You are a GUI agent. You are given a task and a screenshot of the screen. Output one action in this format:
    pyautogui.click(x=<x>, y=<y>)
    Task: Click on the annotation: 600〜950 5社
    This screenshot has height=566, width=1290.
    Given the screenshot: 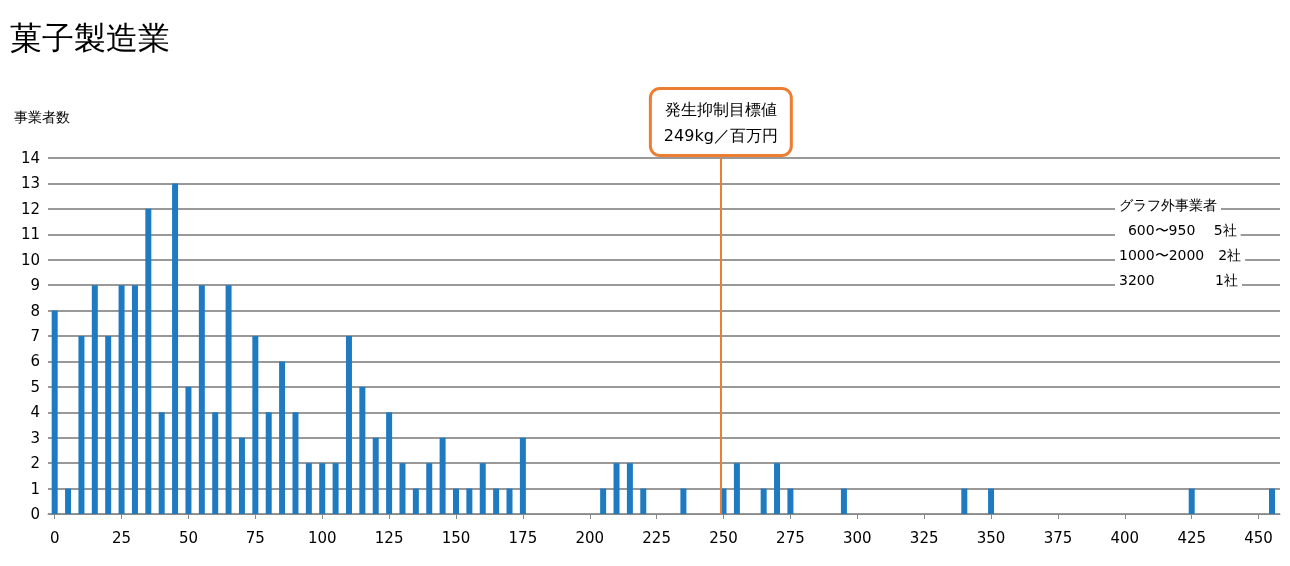 What is the action you would take?
    pyautogui.click(x=1178, y=230)
    